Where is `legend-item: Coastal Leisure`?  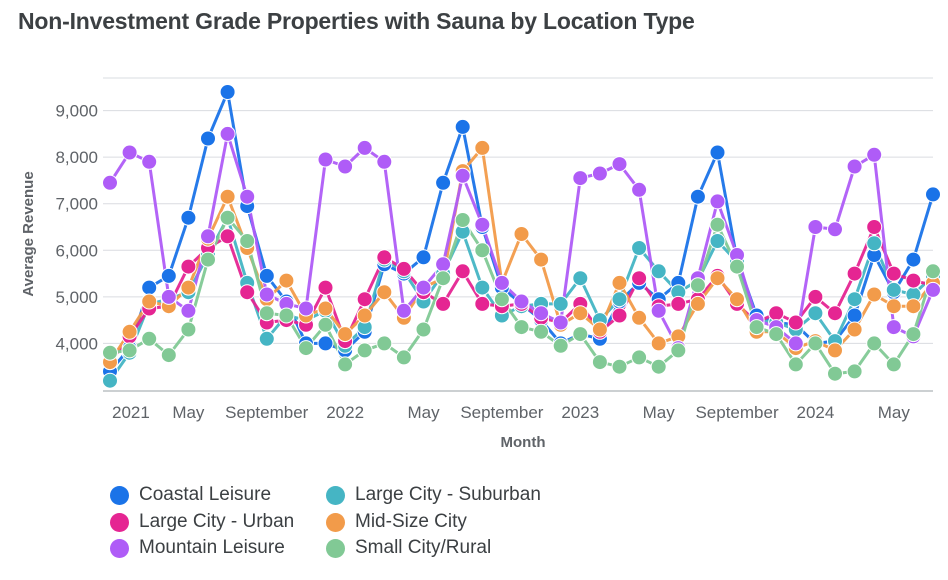
legend-item: Coastal Leisure is located at coordinates (190, 495).